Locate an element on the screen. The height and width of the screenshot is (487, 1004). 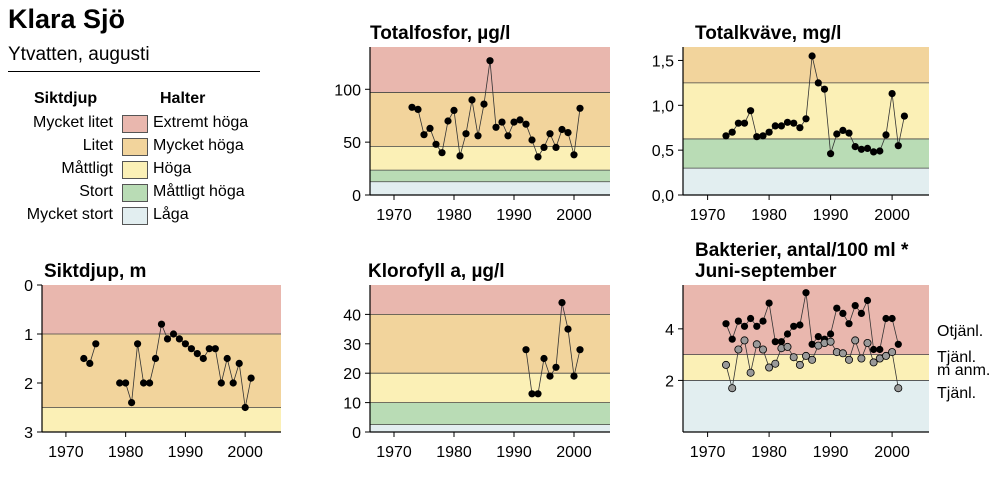
totalkvave-y-tick-label: 1,5 is located at coordinates (663, 61).